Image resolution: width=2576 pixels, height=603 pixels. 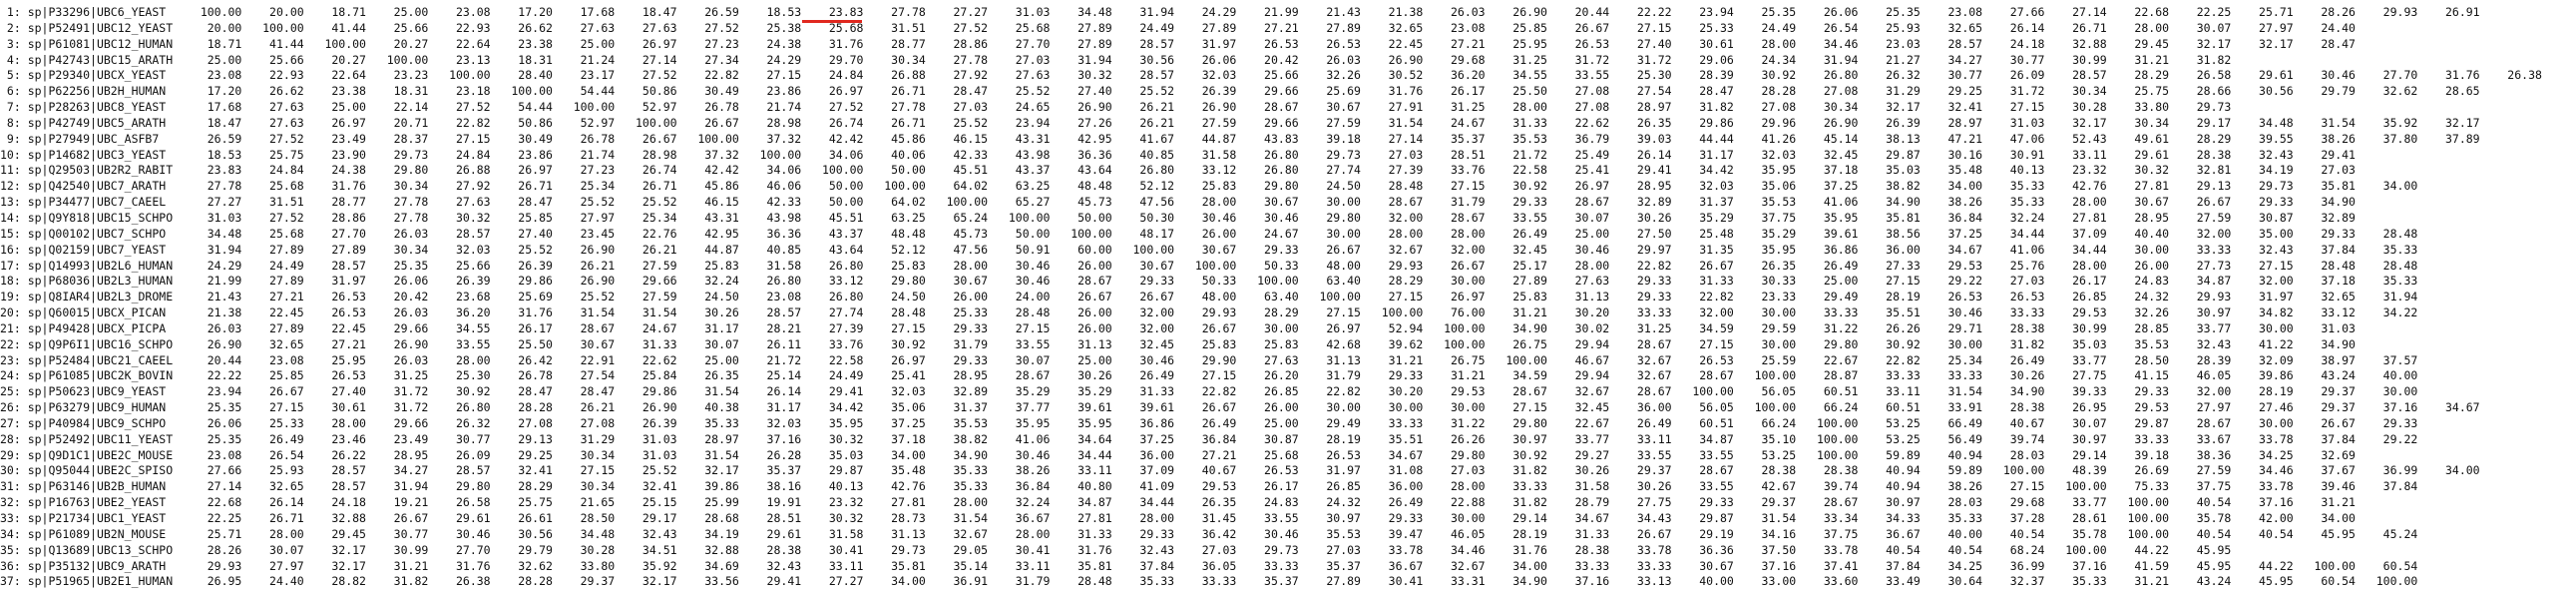 What do you see at coordinates (2324, 218) in the screenshot?
I see `identity-value: 32.89` at bounding box center [2324, 218].